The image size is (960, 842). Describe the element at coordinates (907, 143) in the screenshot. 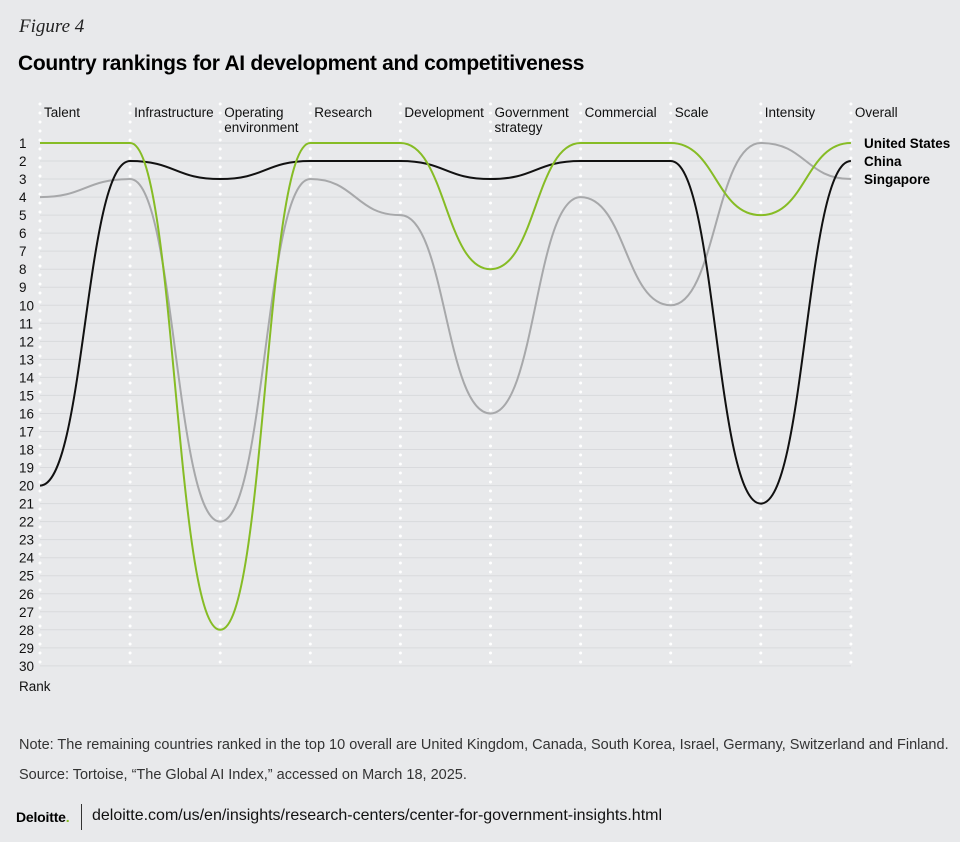

I see `series-label: United States` at that location.